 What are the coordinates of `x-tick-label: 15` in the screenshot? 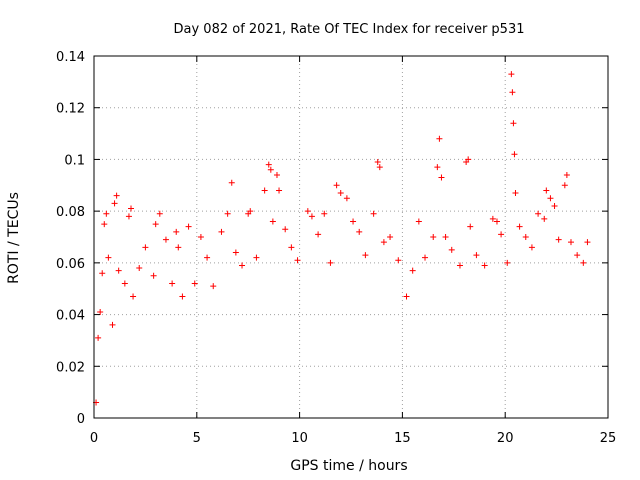 It's located at (402, 438).